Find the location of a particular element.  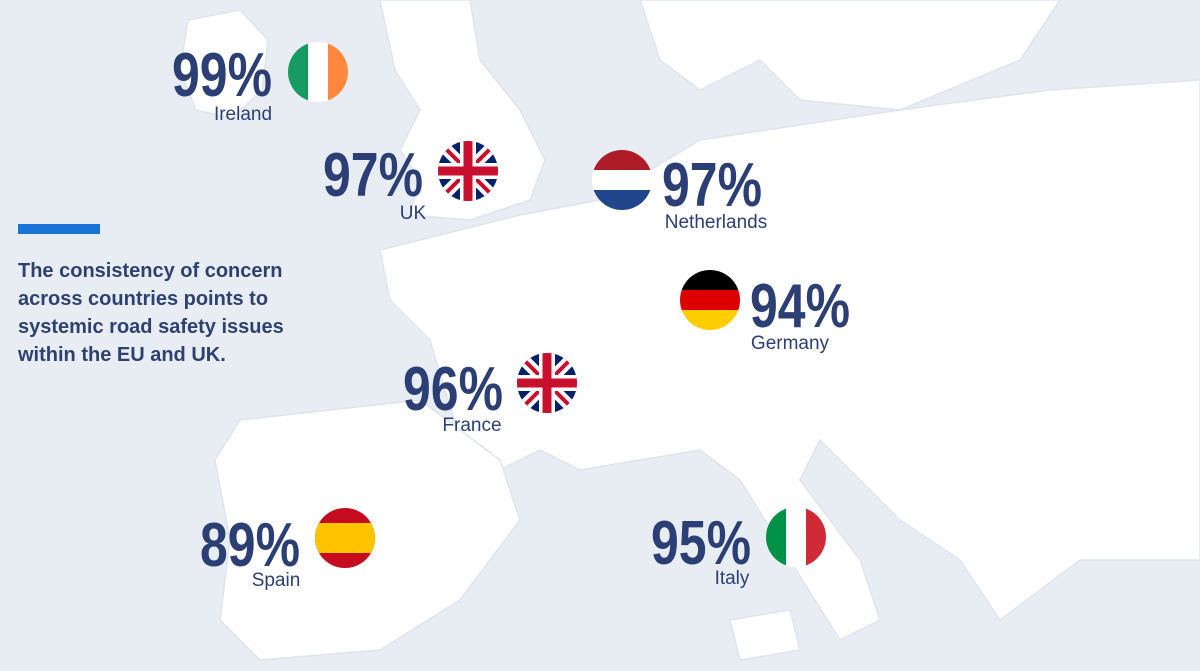

country-percent: 94% is located at coordinates (800, 306).